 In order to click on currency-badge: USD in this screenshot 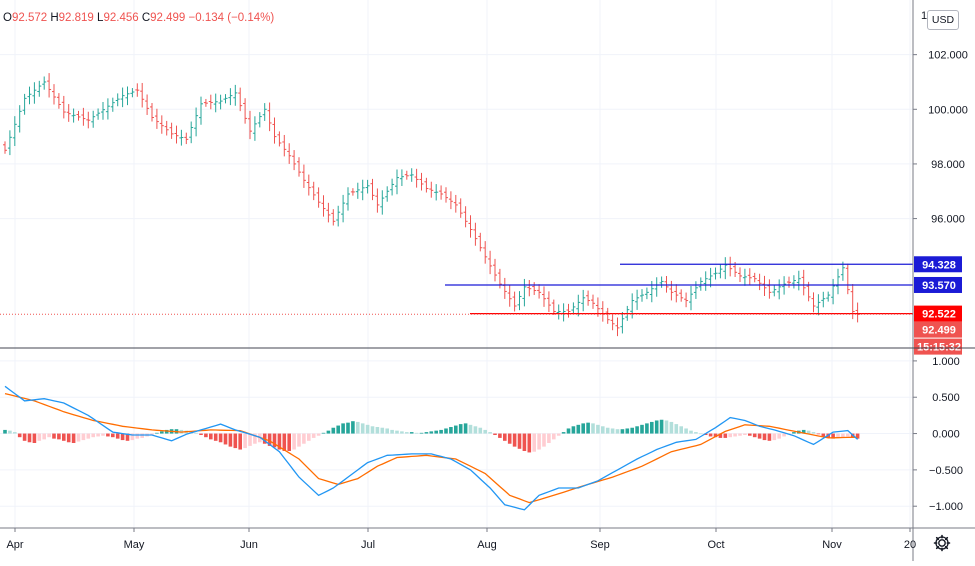, I will do `click(943, 20)`.